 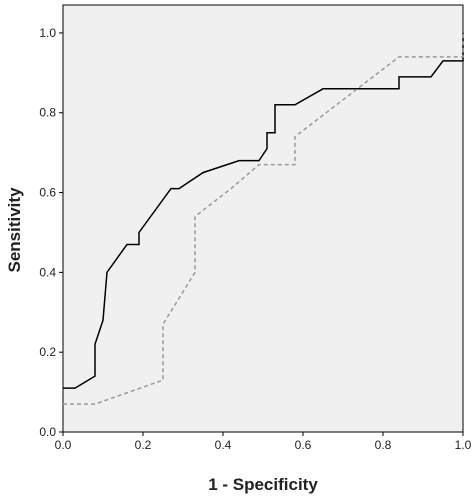 I want to click on y-tick-label: 1.0, so click(x=47, y=33).